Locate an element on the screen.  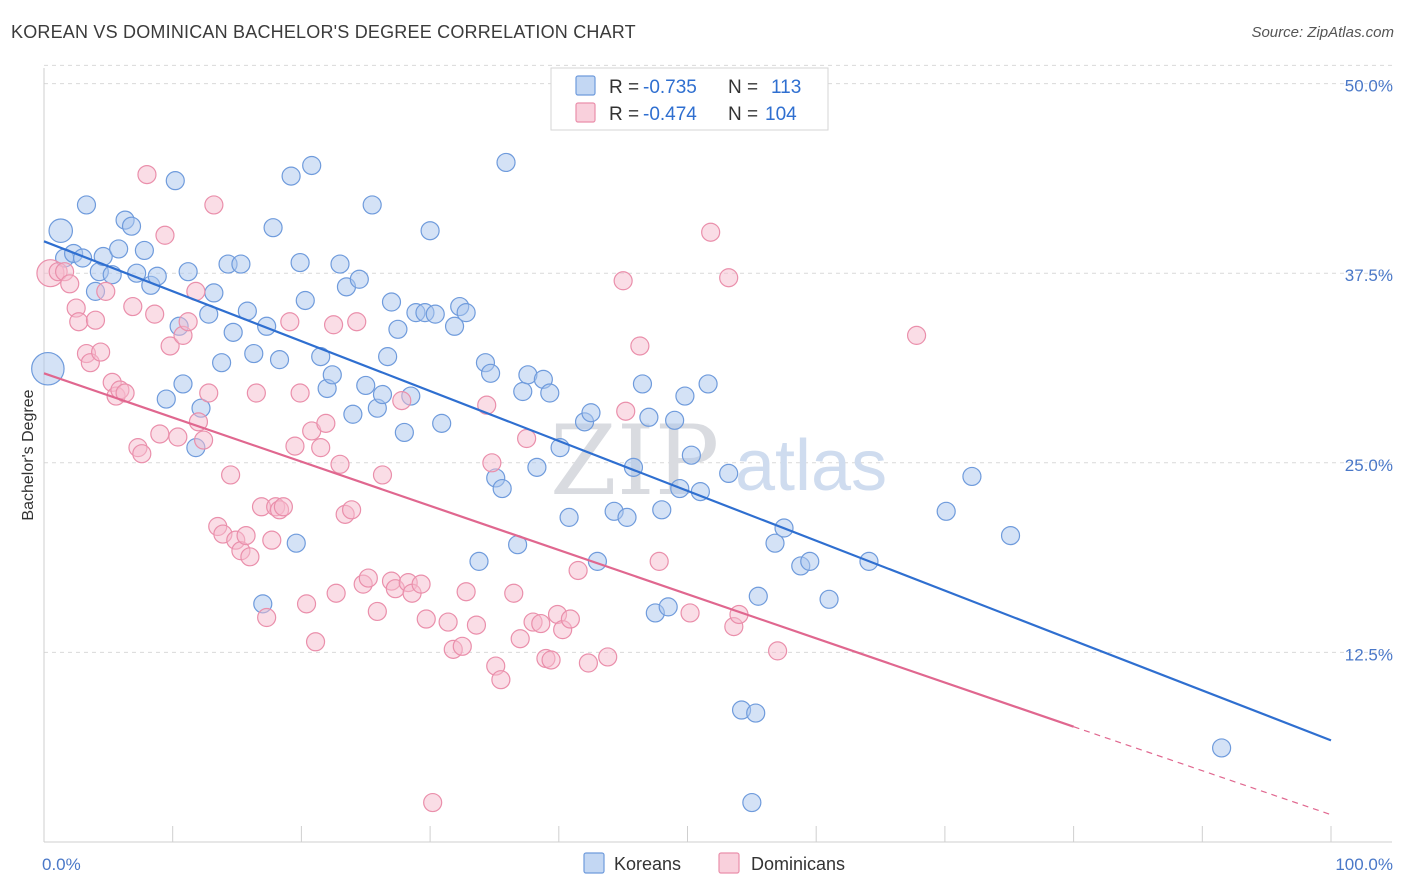
legend-box is located at coordinates (689, 99).